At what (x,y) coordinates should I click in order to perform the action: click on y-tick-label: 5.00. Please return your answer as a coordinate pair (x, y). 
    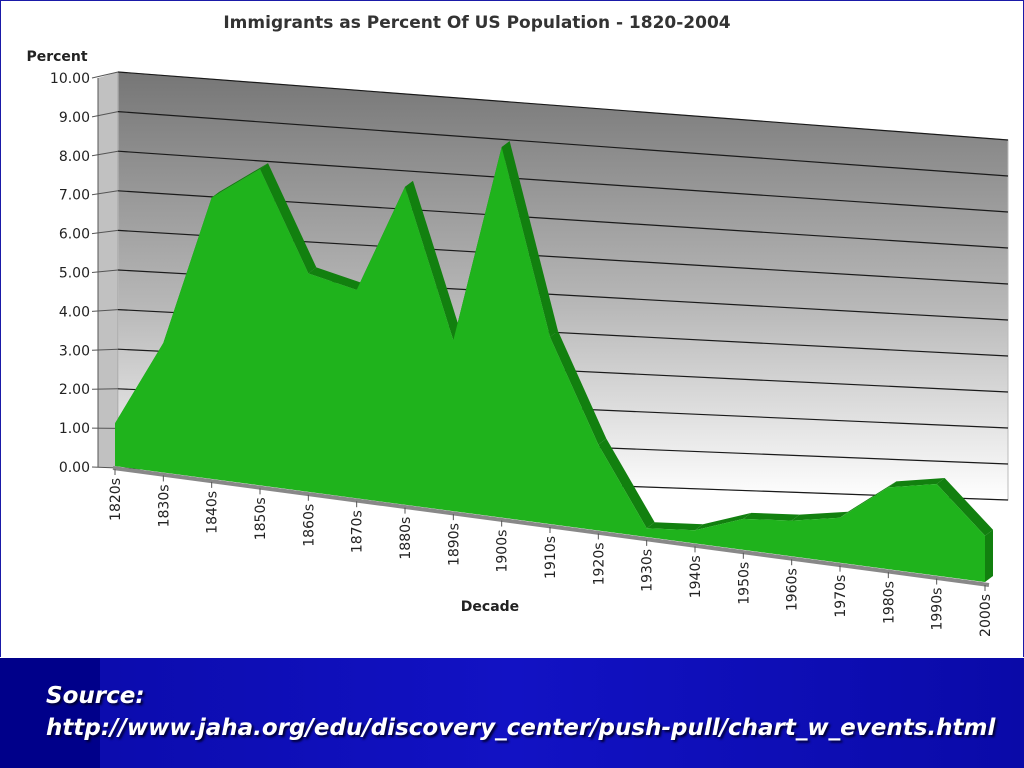
    Looking at the image, I should click on (74, 274).